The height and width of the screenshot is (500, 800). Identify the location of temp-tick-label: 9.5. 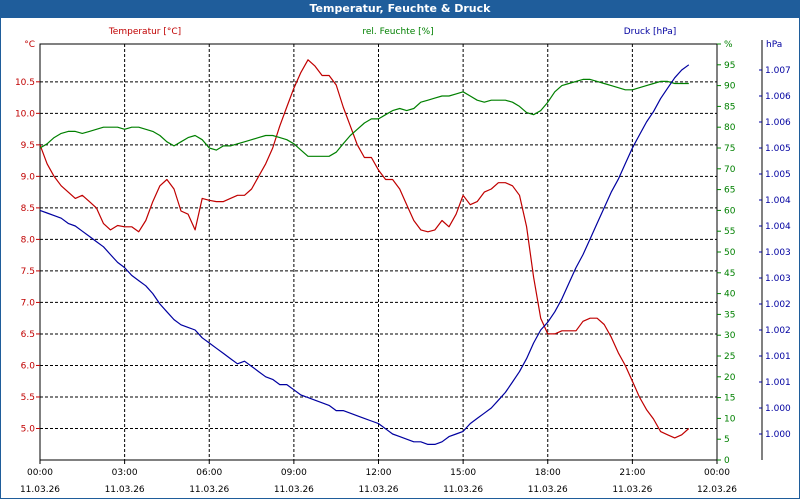
(28, 146).